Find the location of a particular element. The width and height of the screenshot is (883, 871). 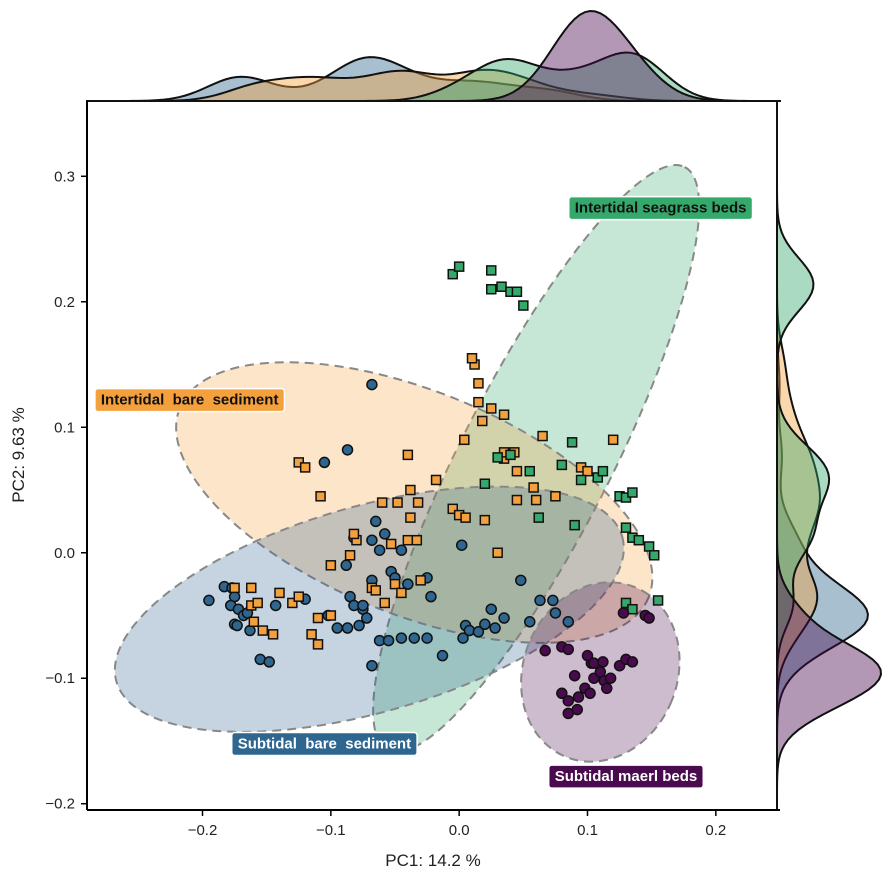

y-tick-label: 0.3 is located at coordinates (64, 176).